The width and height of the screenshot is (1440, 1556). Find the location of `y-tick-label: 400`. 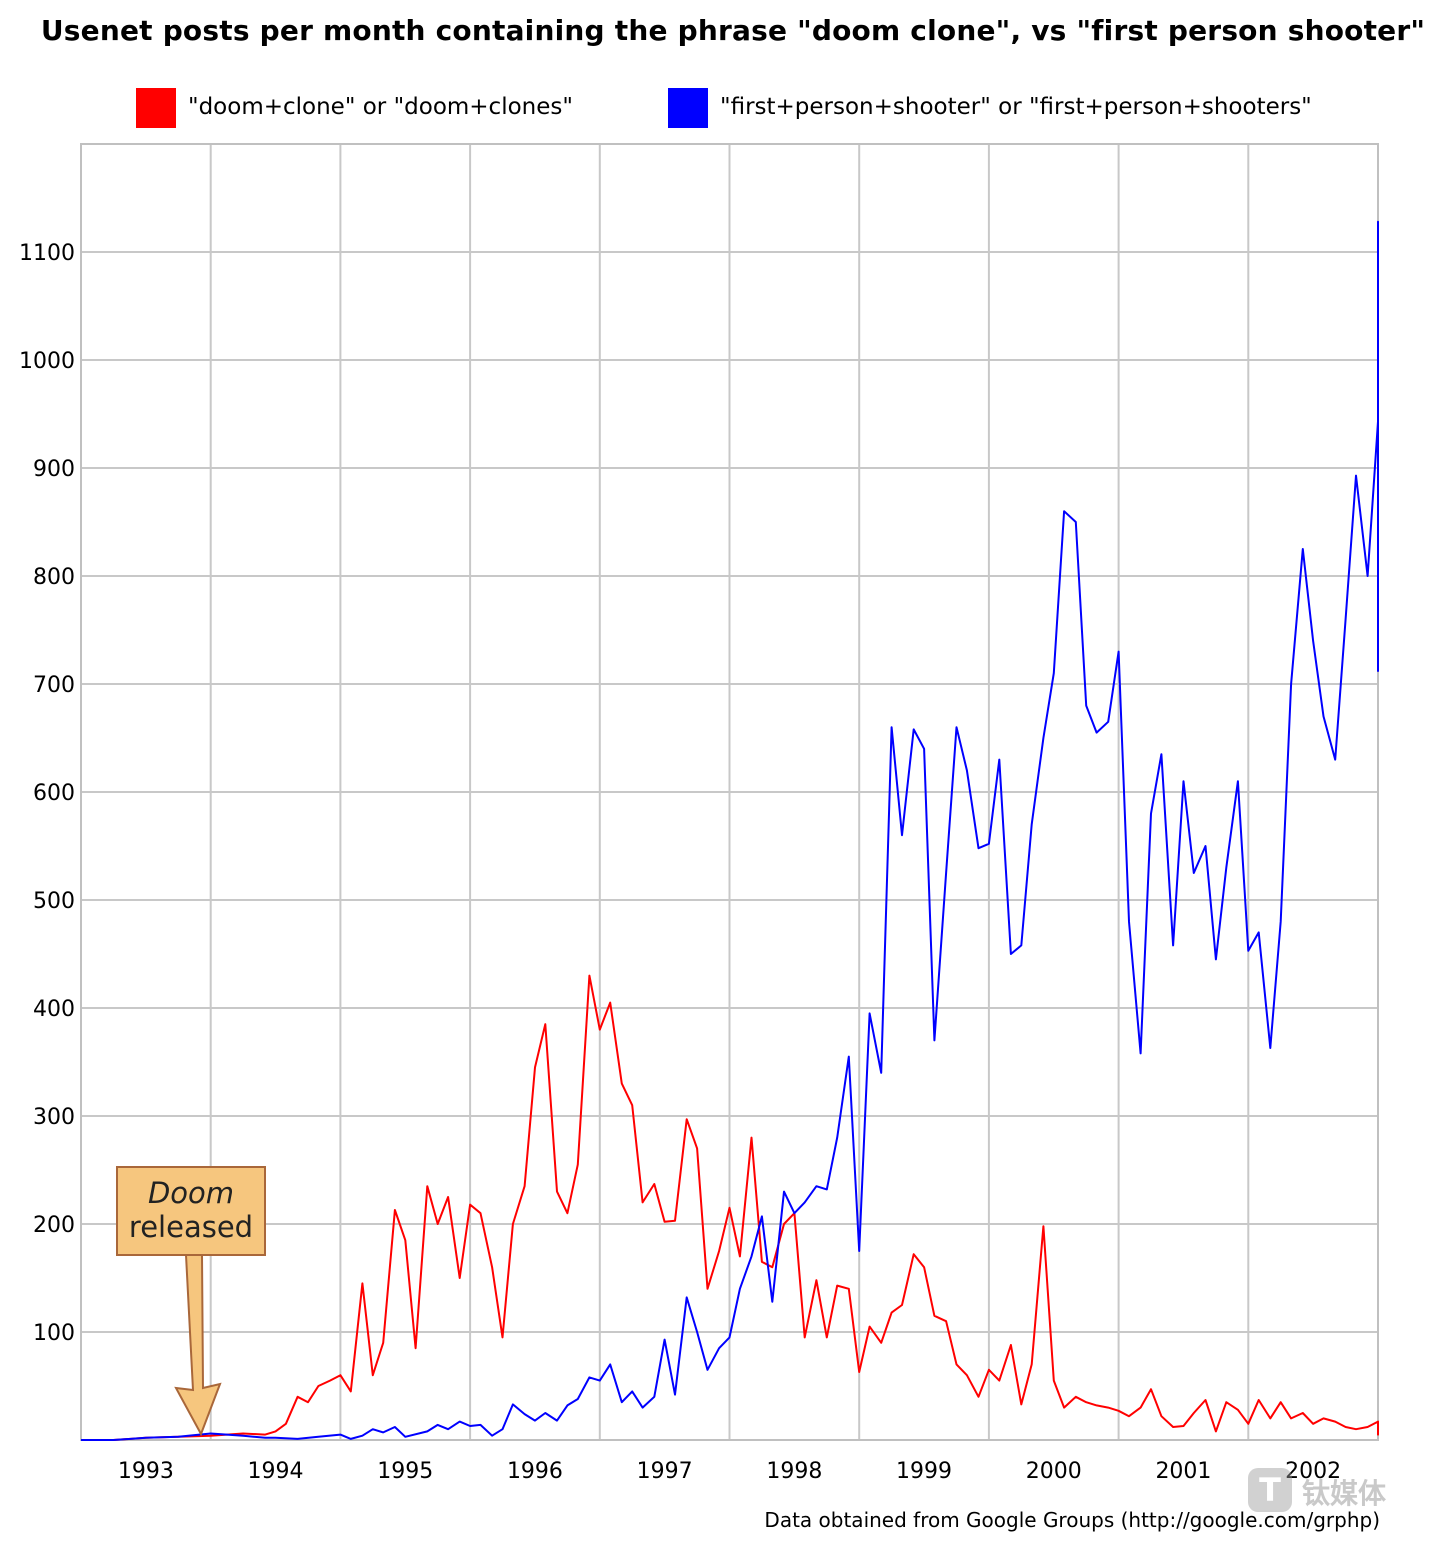

y-tick-label: 400 is located at coordinates (54, 1009).